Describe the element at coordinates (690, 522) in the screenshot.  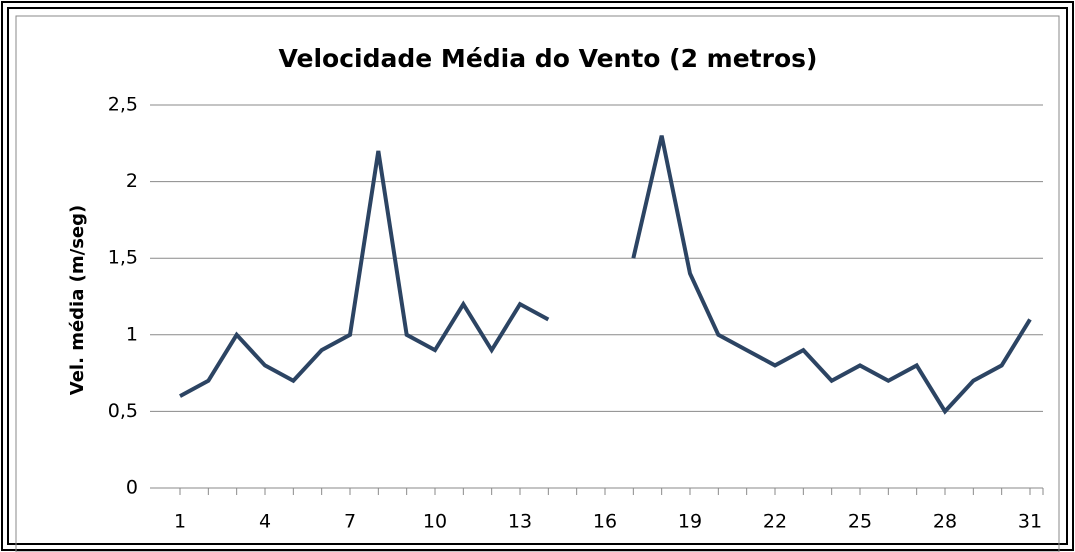
I see `x-tick-label: 19` at that location.